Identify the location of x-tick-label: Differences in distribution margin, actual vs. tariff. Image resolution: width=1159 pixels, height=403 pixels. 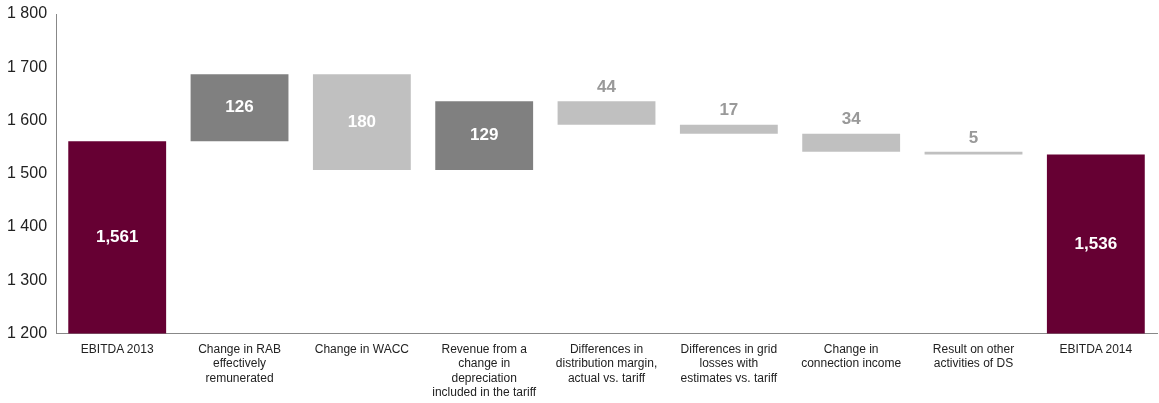
(606, 363).